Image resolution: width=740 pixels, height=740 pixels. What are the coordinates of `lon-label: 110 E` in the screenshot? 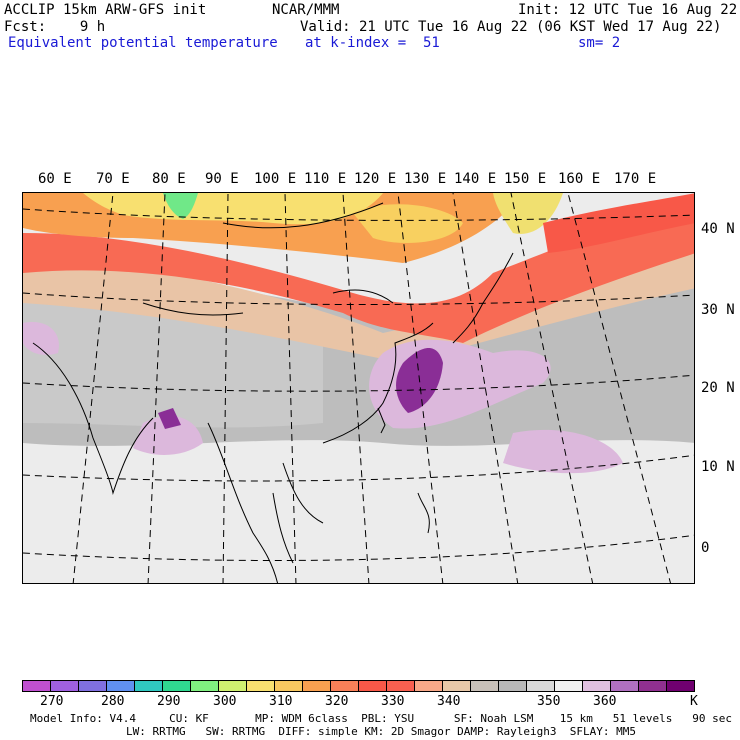 It's located at (325, 179).